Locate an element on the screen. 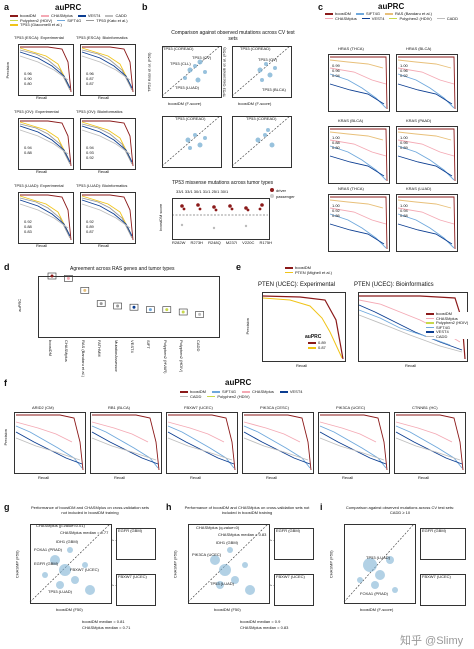 The width and height of the screenshot is (474, 649). h-annot-3: boostDM median = 0.9 is located at coordinates (260, 621).